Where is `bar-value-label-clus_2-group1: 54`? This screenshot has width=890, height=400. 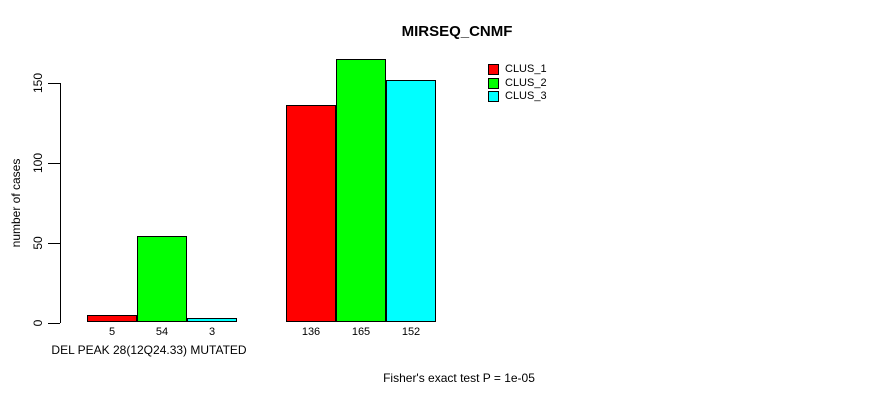 bar-value-label-clus_2-group1: 54 is located at coordinates (162, 332).